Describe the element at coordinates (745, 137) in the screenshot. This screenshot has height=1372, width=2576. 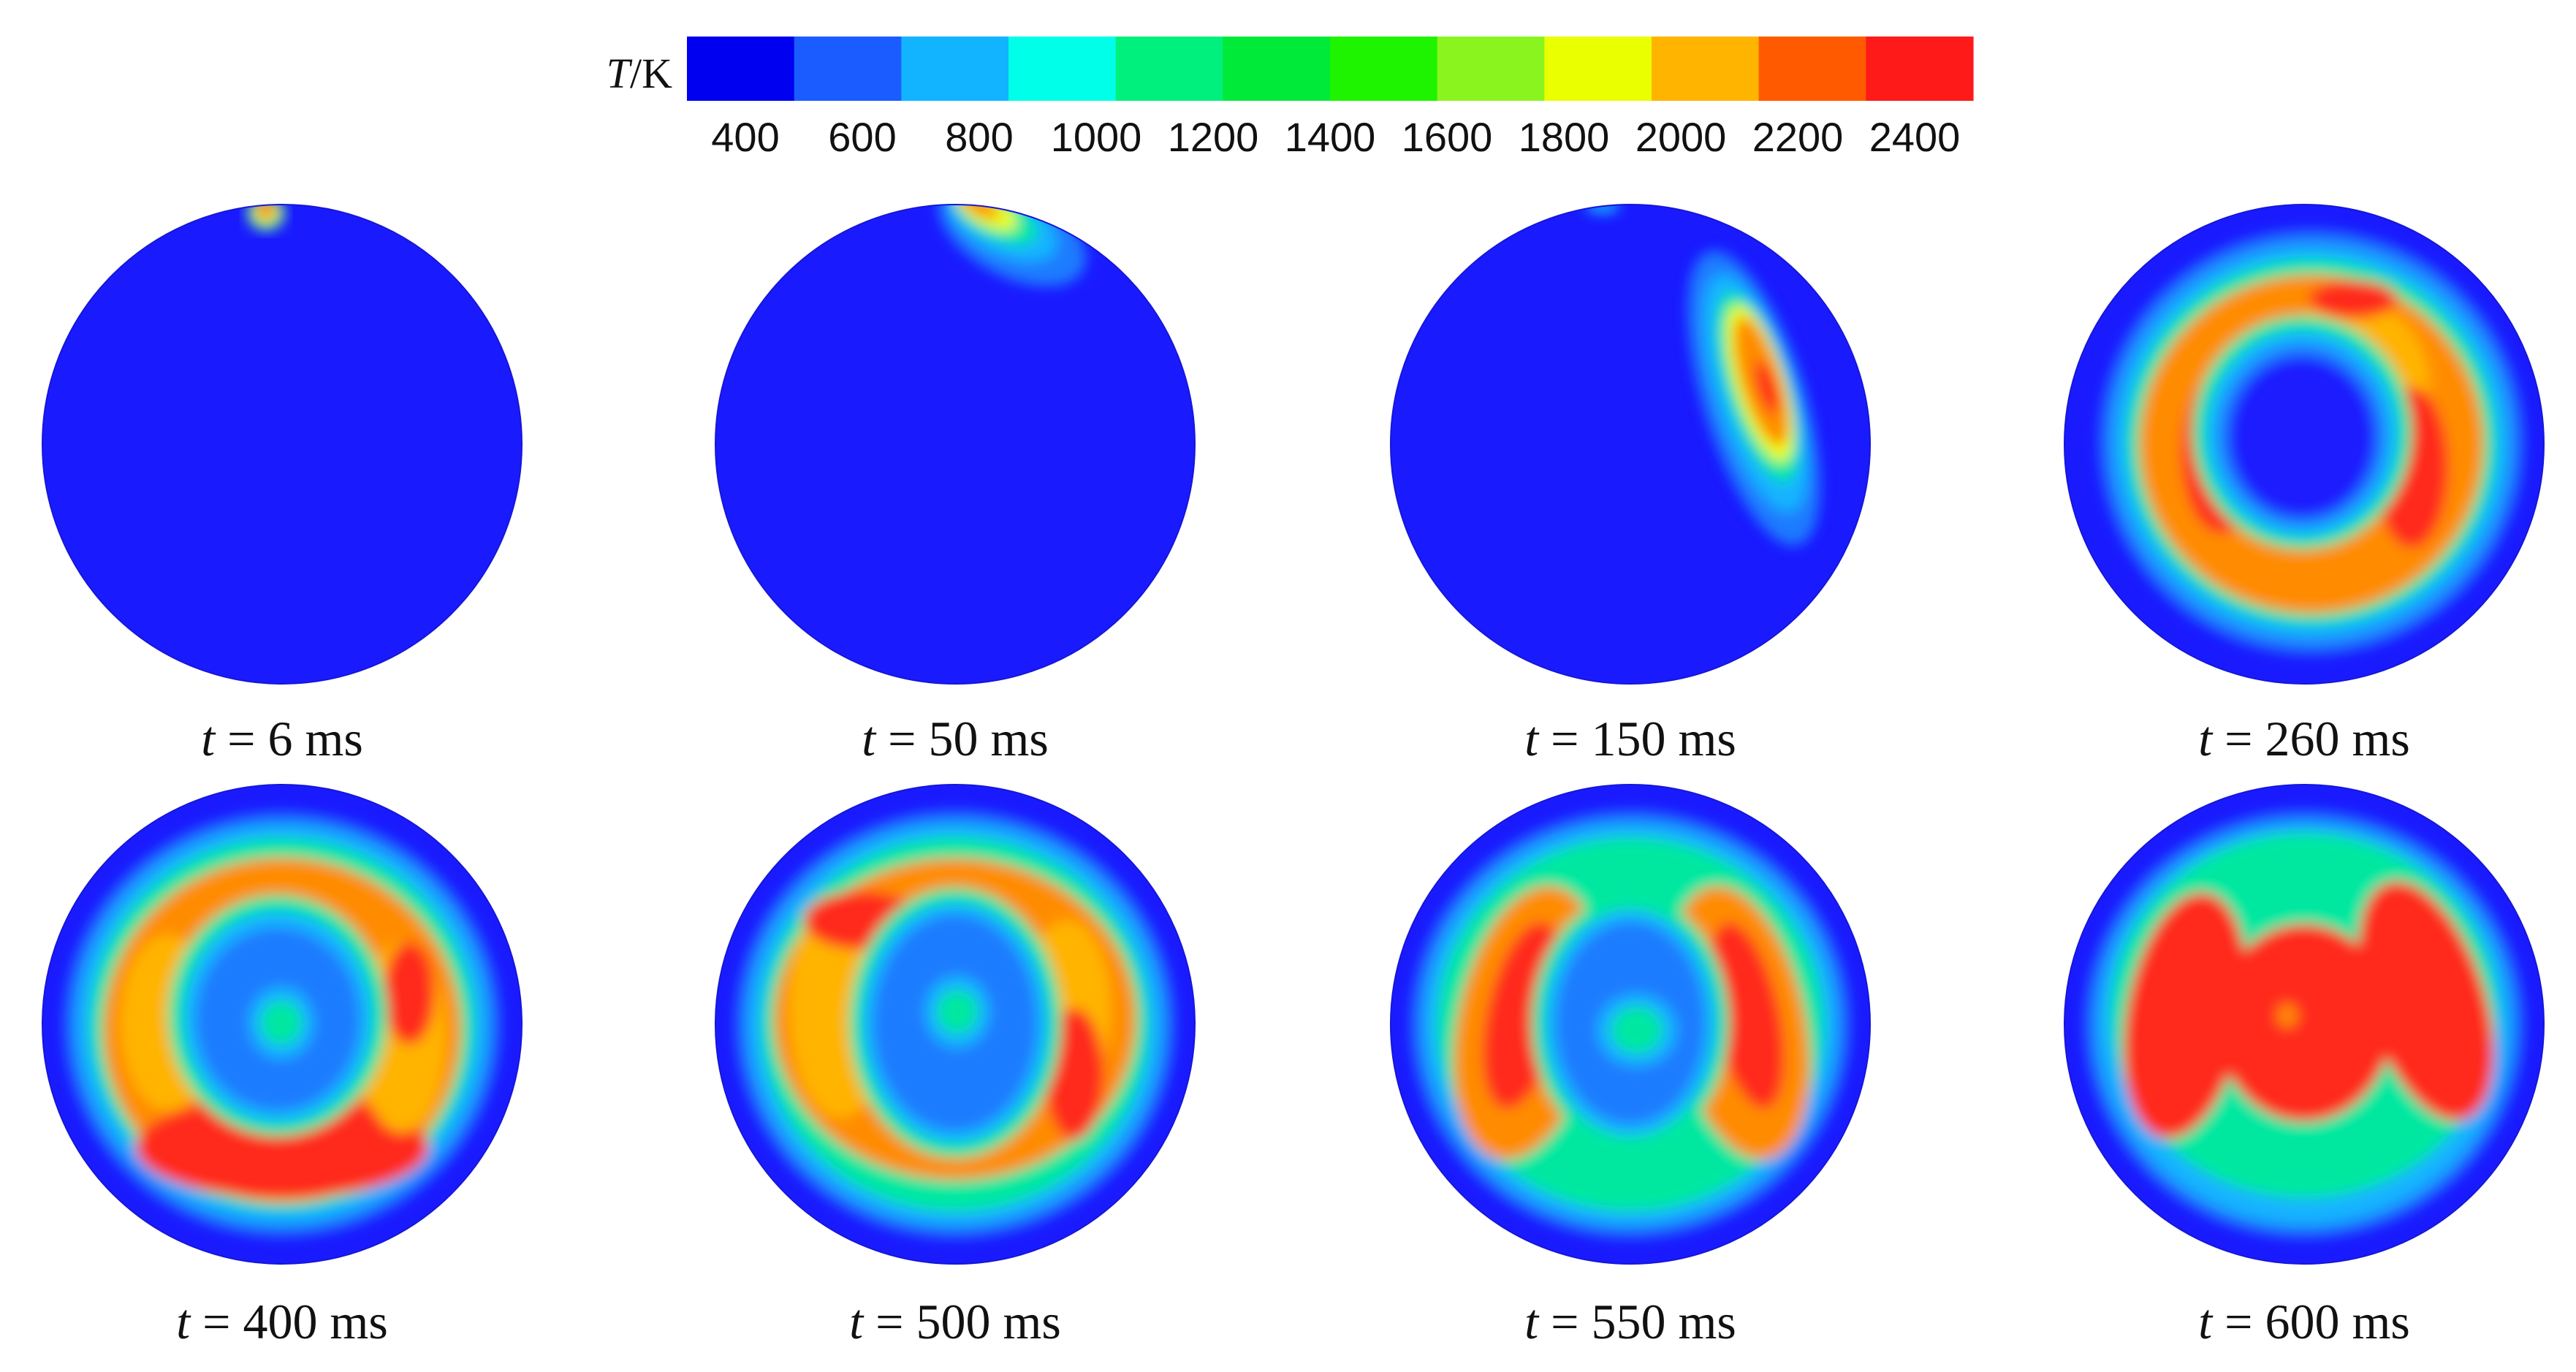
I see `colorbar-tick-label: 400` at that location.